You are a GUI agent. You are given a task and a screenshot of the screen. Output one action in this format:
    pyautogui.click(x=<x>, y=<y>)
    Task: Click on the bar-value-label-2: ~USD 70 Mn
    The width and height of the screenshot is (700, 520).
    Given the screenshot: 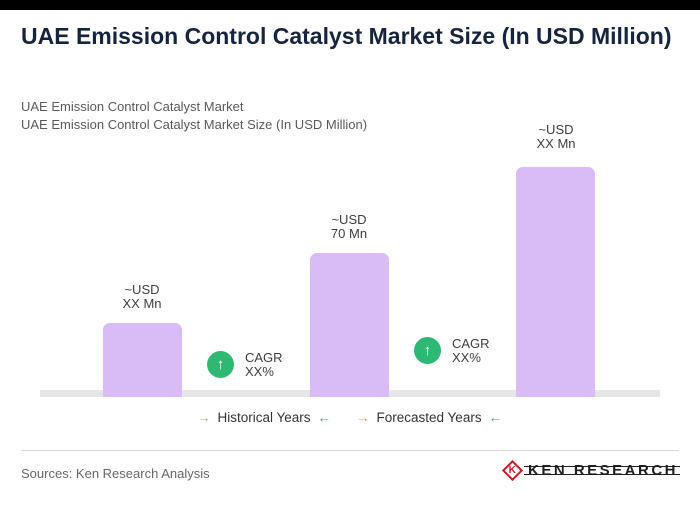 What is the action you would take?
    pyautogui.click(x=349, y=227)
    